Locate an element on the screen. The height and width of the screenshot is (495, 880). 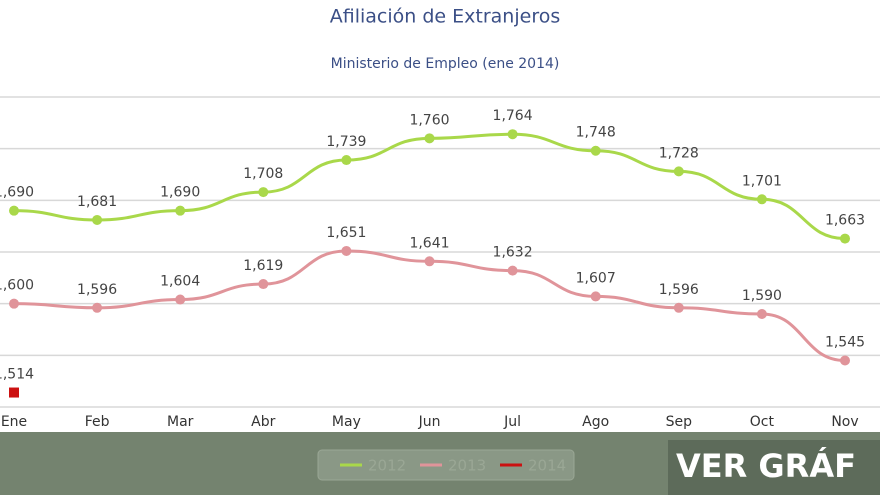
x-tick-label: Mar is located at coordinates (180, 422).